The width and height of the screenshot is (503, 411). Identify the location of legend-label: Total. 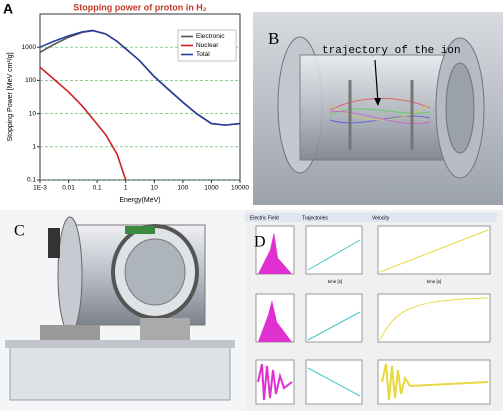
(203, 54).